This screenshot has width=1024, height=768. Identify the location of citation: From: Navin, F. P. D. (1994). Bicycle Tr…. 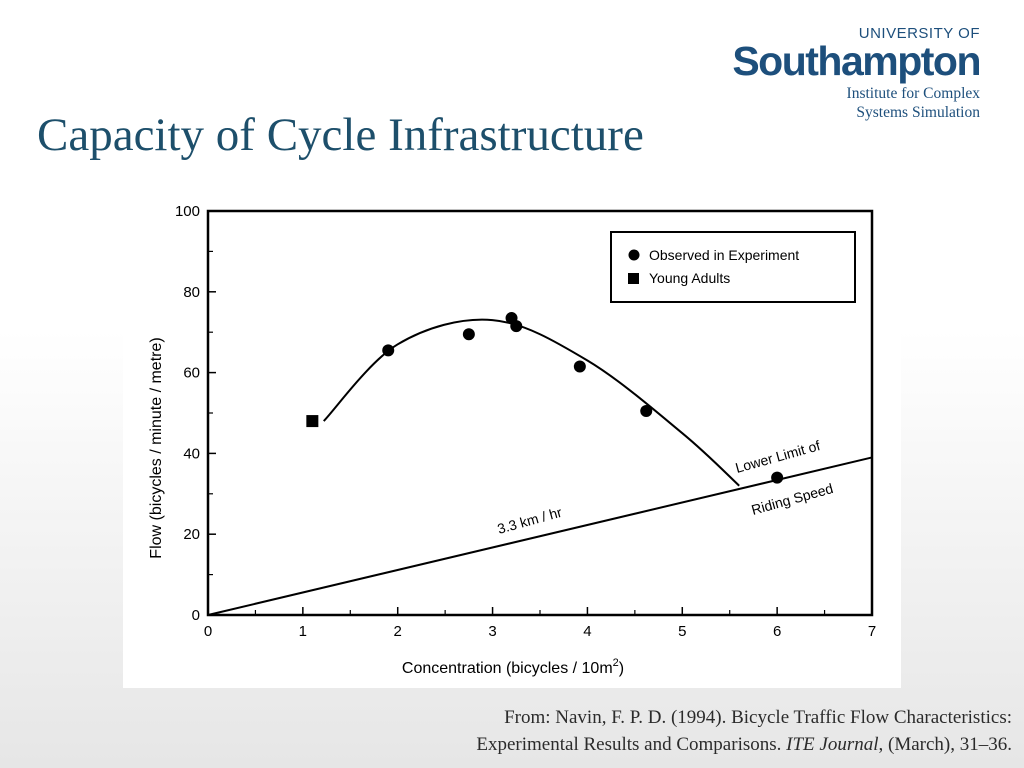
(744, 731).